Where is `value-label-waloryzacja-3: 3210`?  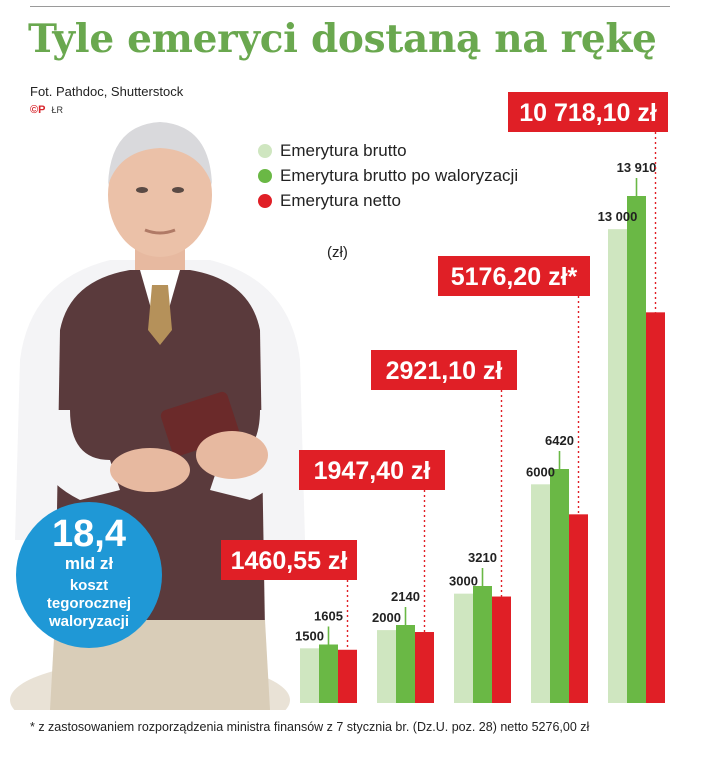
value-label-waloryzacja-3: 3210 is located at coordinates (482, 557).